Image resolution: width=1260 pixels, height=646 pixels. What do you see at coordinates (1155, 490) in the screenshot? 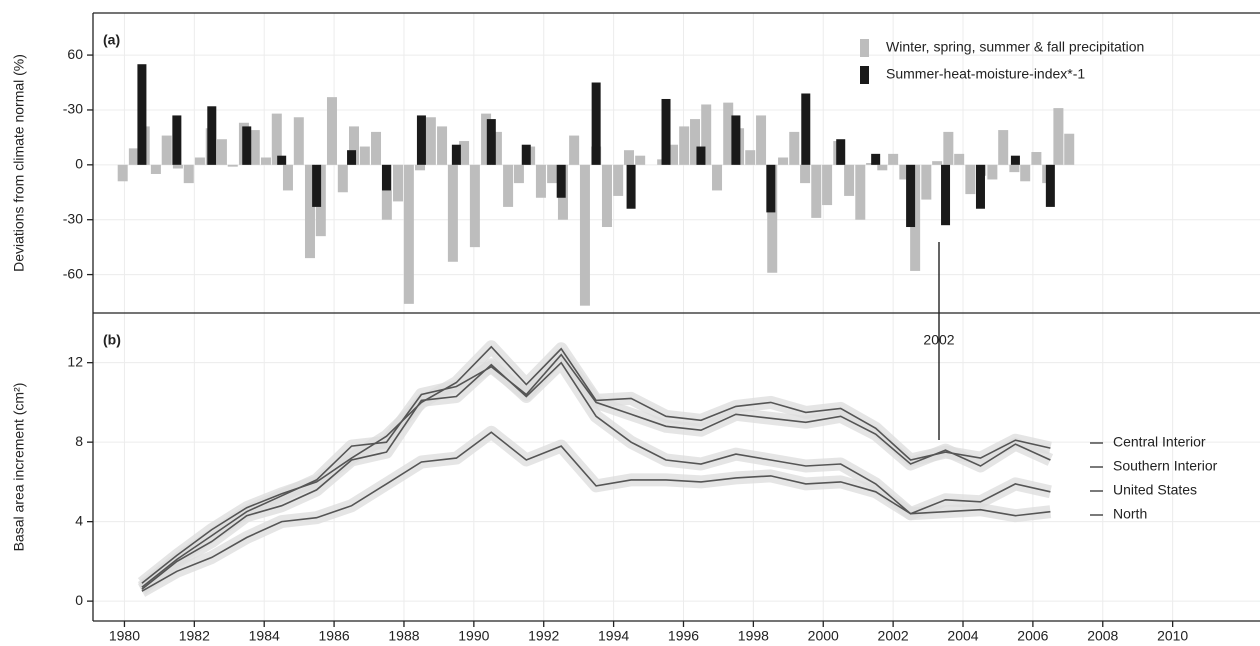
I see `series-label: United States` at bounding box center [1155, 490].